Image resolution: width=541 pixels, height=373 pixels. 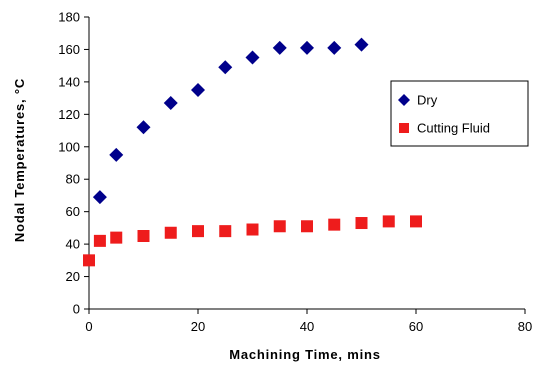 What do you see at coordinates (416, 326) in the screenshot?
I see `x-tick-label: 60` at bounding box center [416, 326].